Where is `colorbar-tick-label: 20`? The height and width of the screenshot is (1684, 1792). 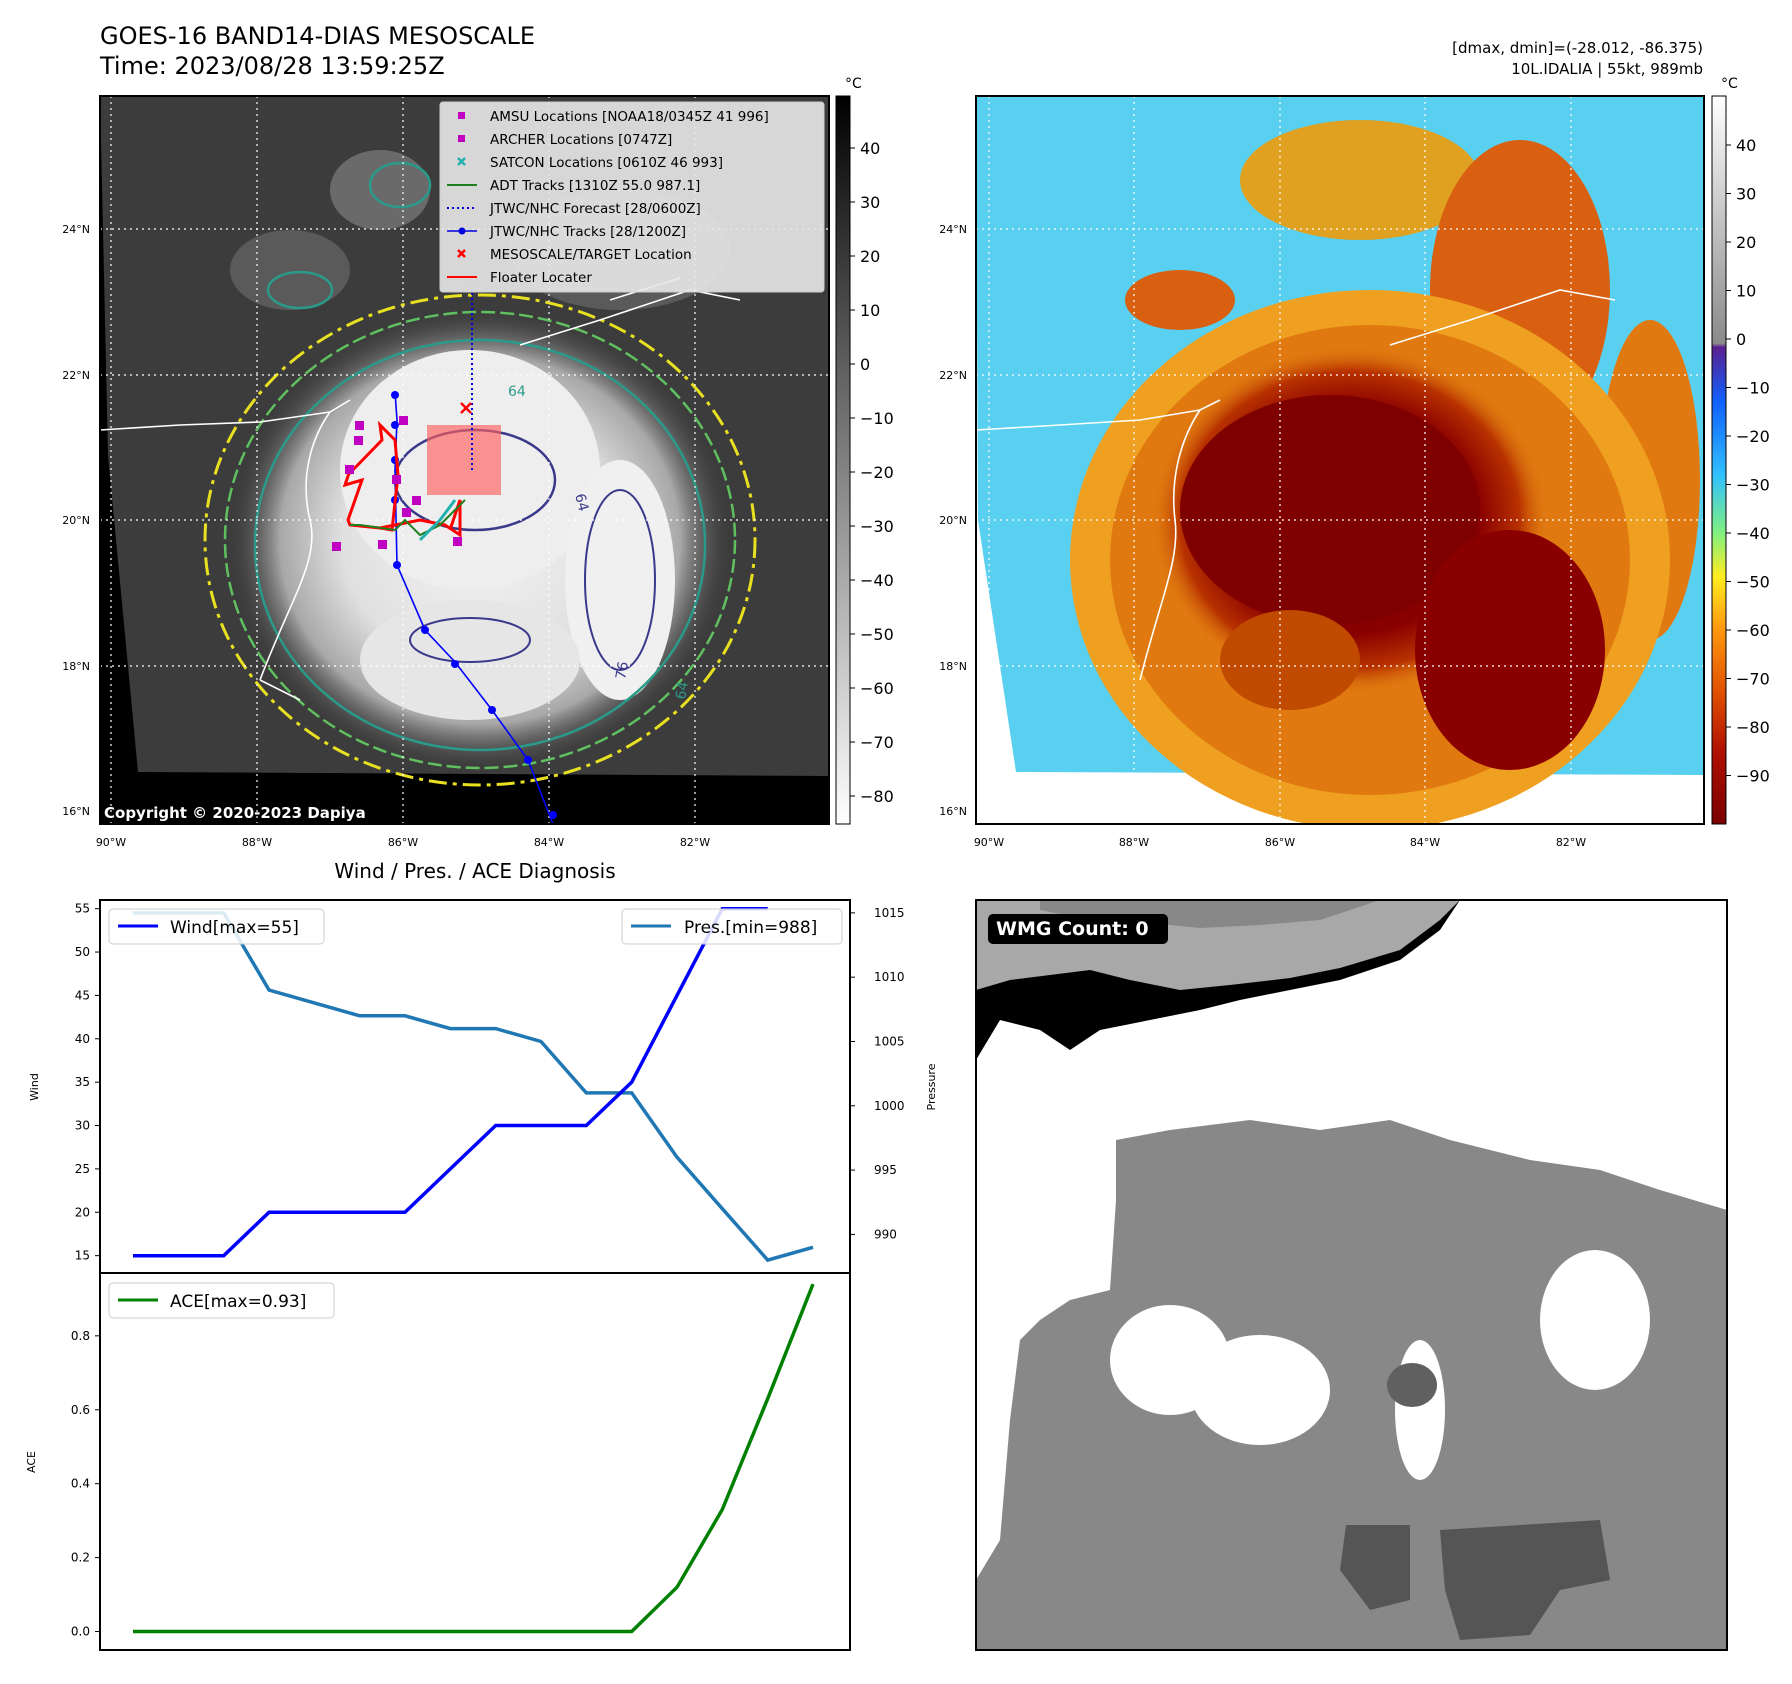 colorbar-tick-label: 20 is located at coordinates (1746, 242).